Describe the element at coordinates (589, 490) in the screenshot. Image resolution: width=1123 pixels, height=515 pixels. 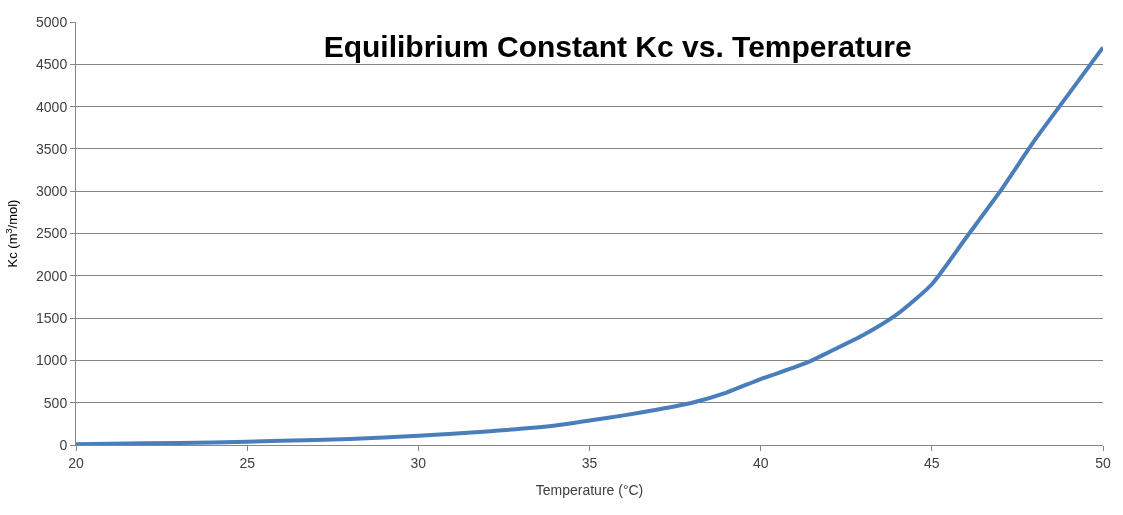
I see `x-axis-title: Temperature (°C)` at that location.